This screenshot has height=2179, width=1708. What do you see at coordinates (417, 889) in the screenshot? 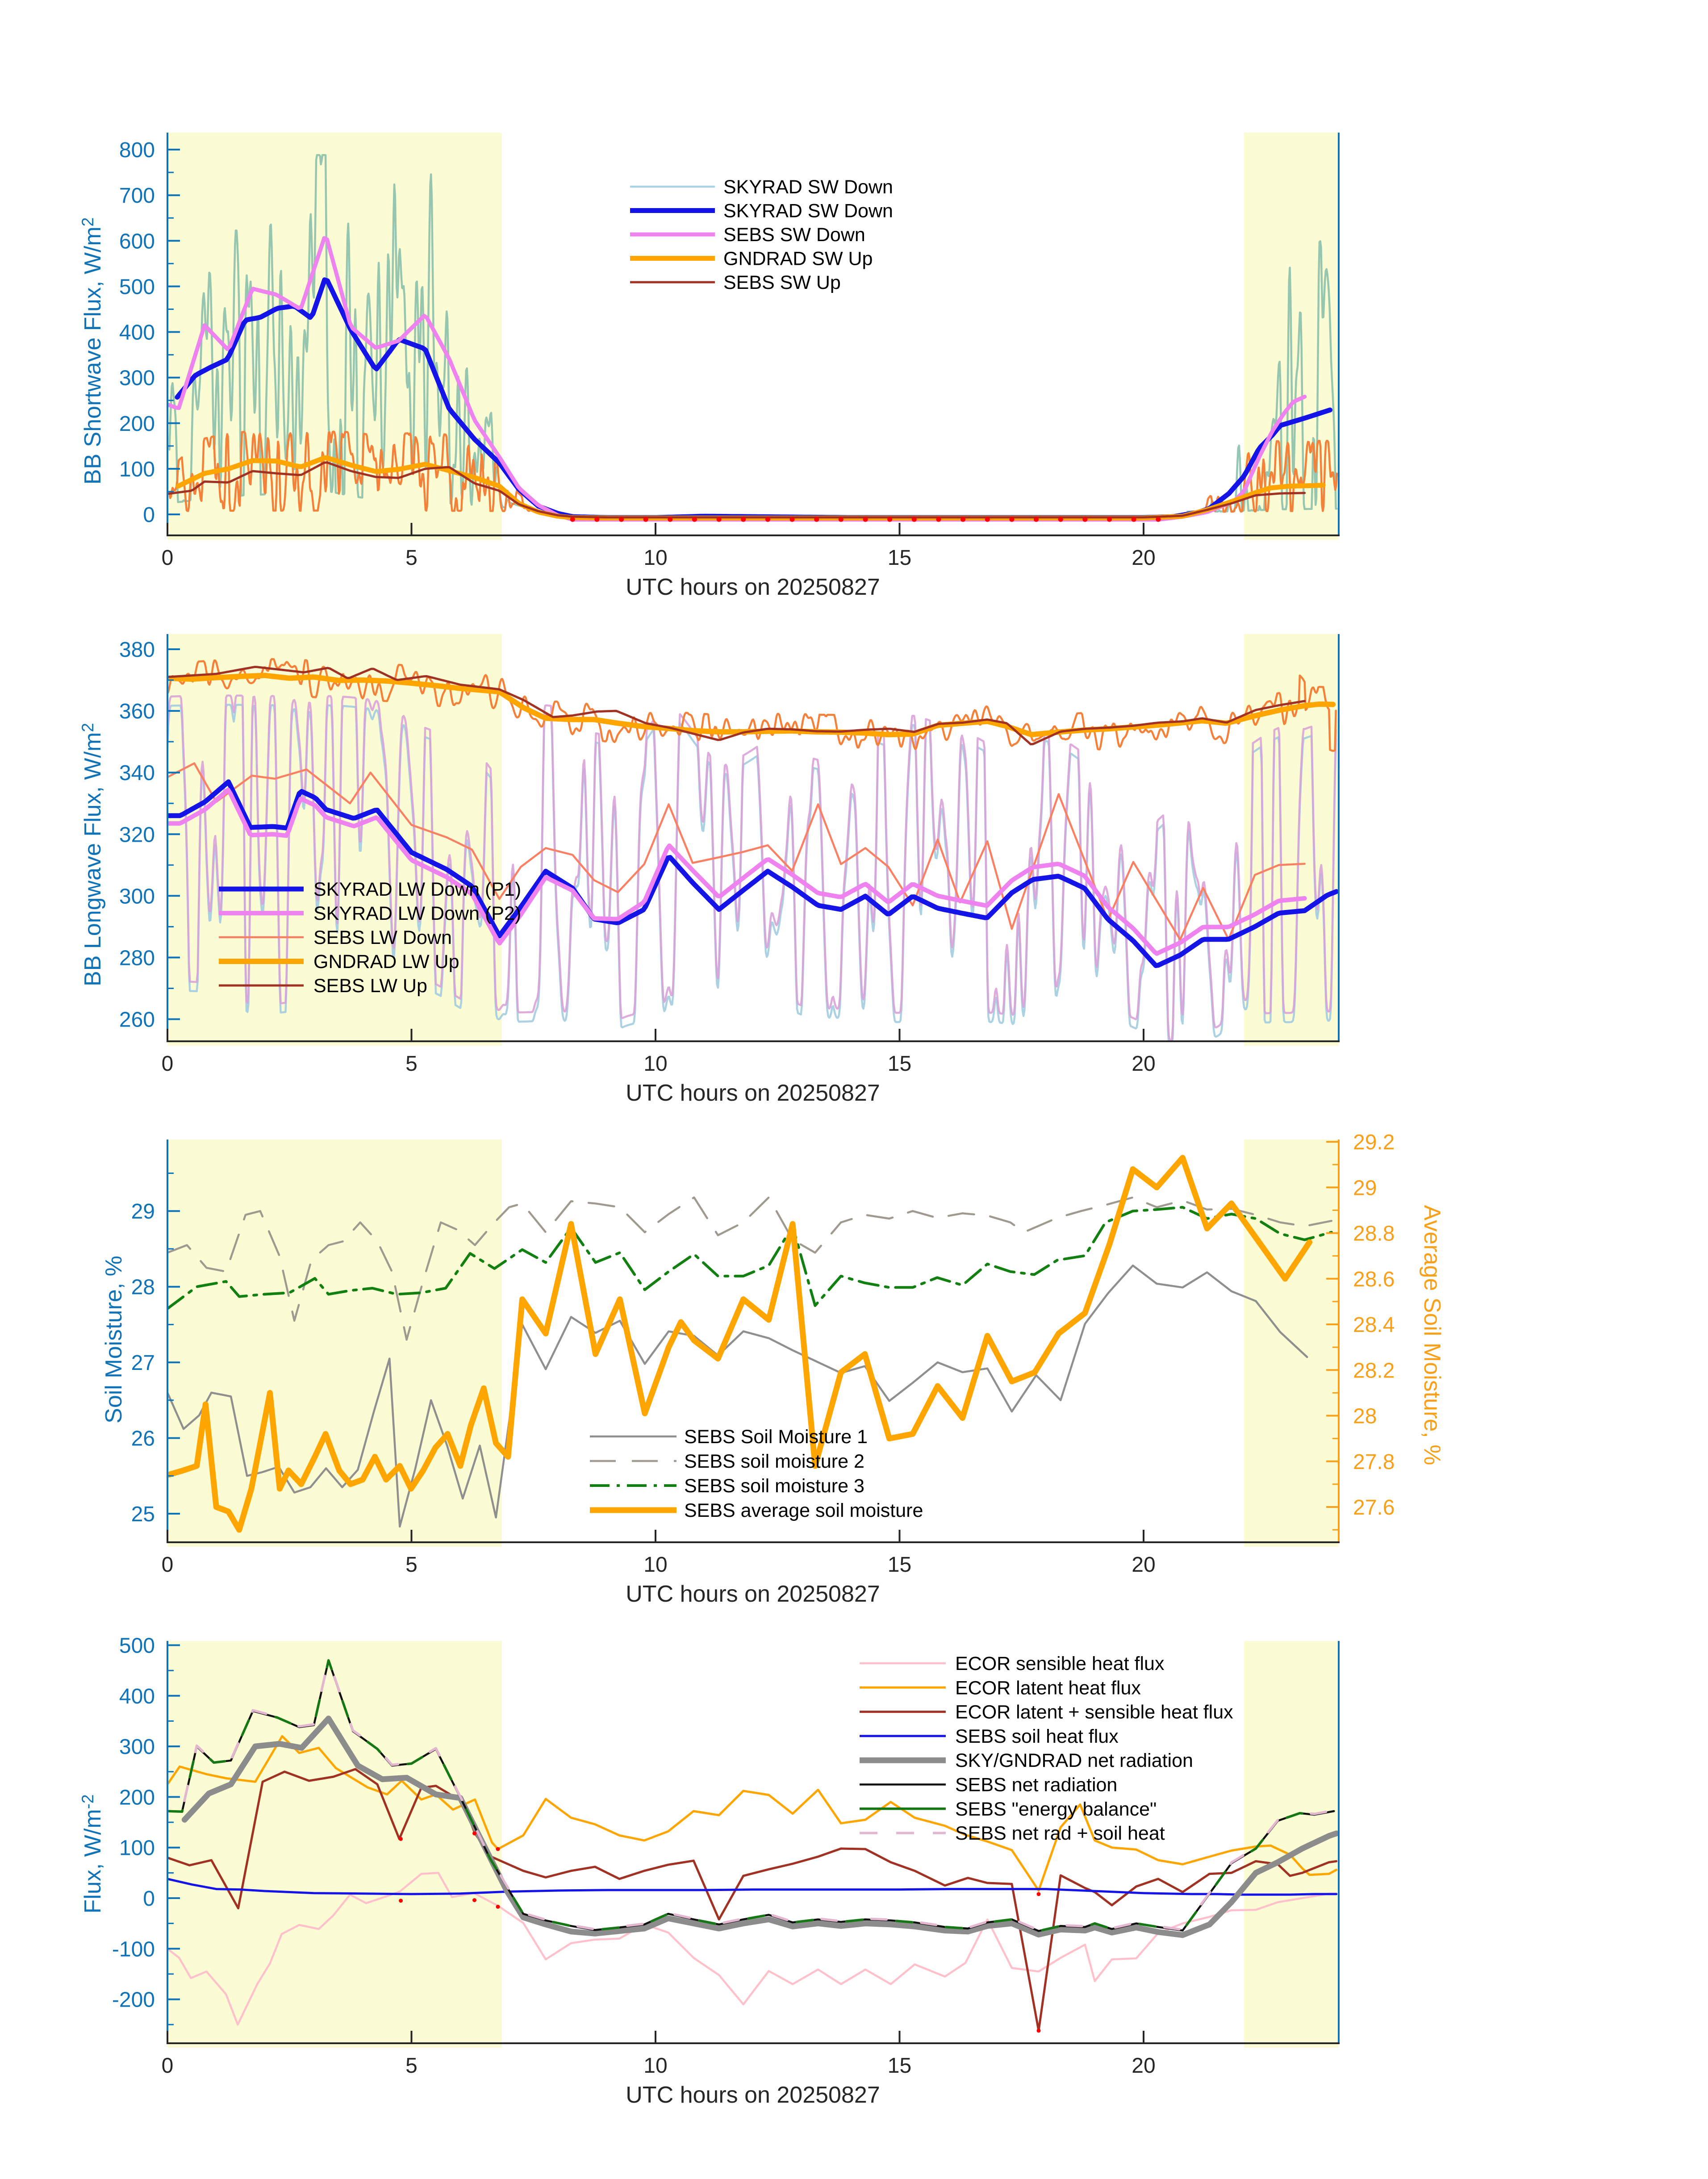
I see `svg-text: SKYRAD LW Down (P1)` at bounding box center [417, 889].